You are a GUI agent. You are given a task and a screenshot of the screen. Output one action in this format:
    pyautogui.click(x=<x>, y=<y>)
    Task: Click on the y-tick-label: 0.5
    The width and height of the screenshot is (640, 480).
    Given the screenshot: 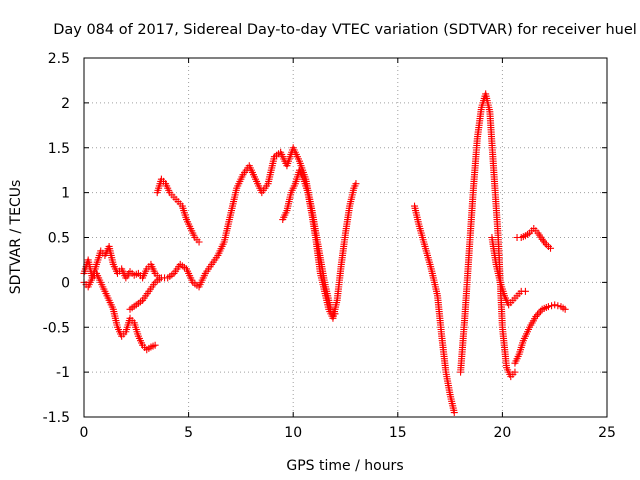 What is the action you would take?
    pyautogui.click(x=59, y=239)
    